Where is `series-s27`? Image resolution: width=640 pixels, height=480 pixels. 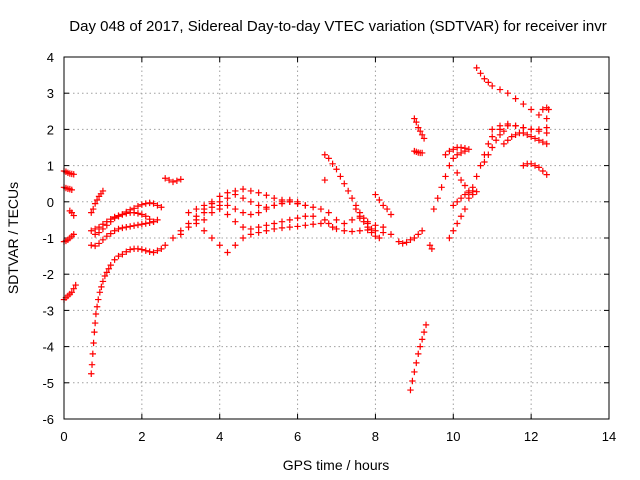 series-s27 is located at coordinates (431, 247).